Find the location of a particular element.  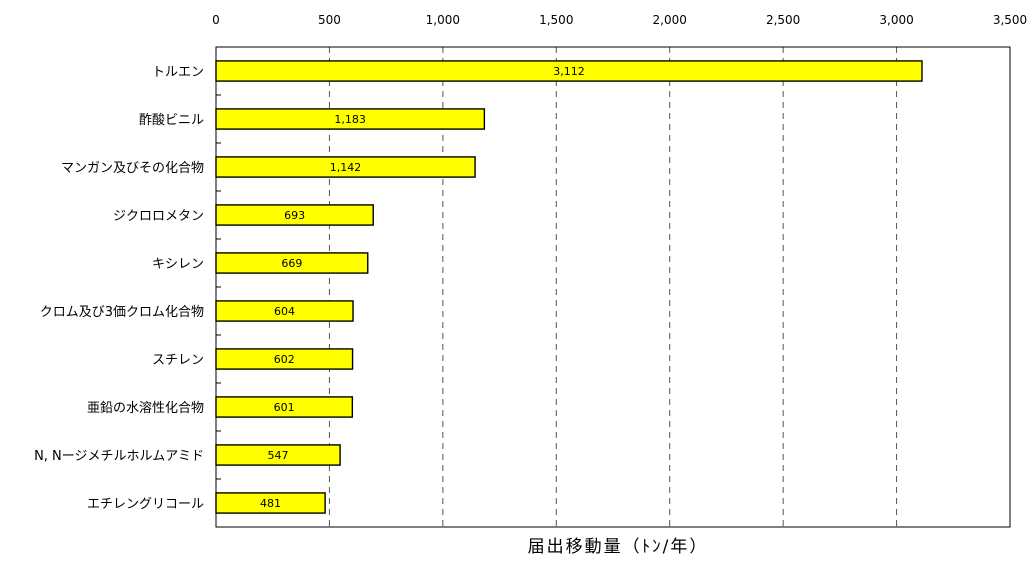

x-tick-label: 2,000 is located at coordinates (670, 20).